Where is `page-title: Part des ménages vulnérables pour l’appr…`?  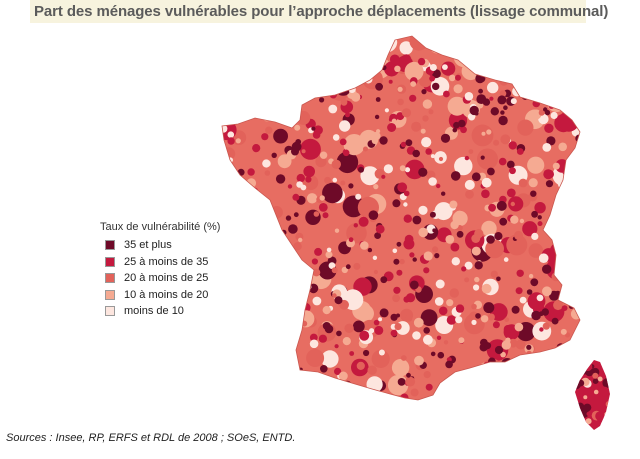
page-title: Part des ménages vulnérables pour l’appr… is located at coordinates (321, 11).